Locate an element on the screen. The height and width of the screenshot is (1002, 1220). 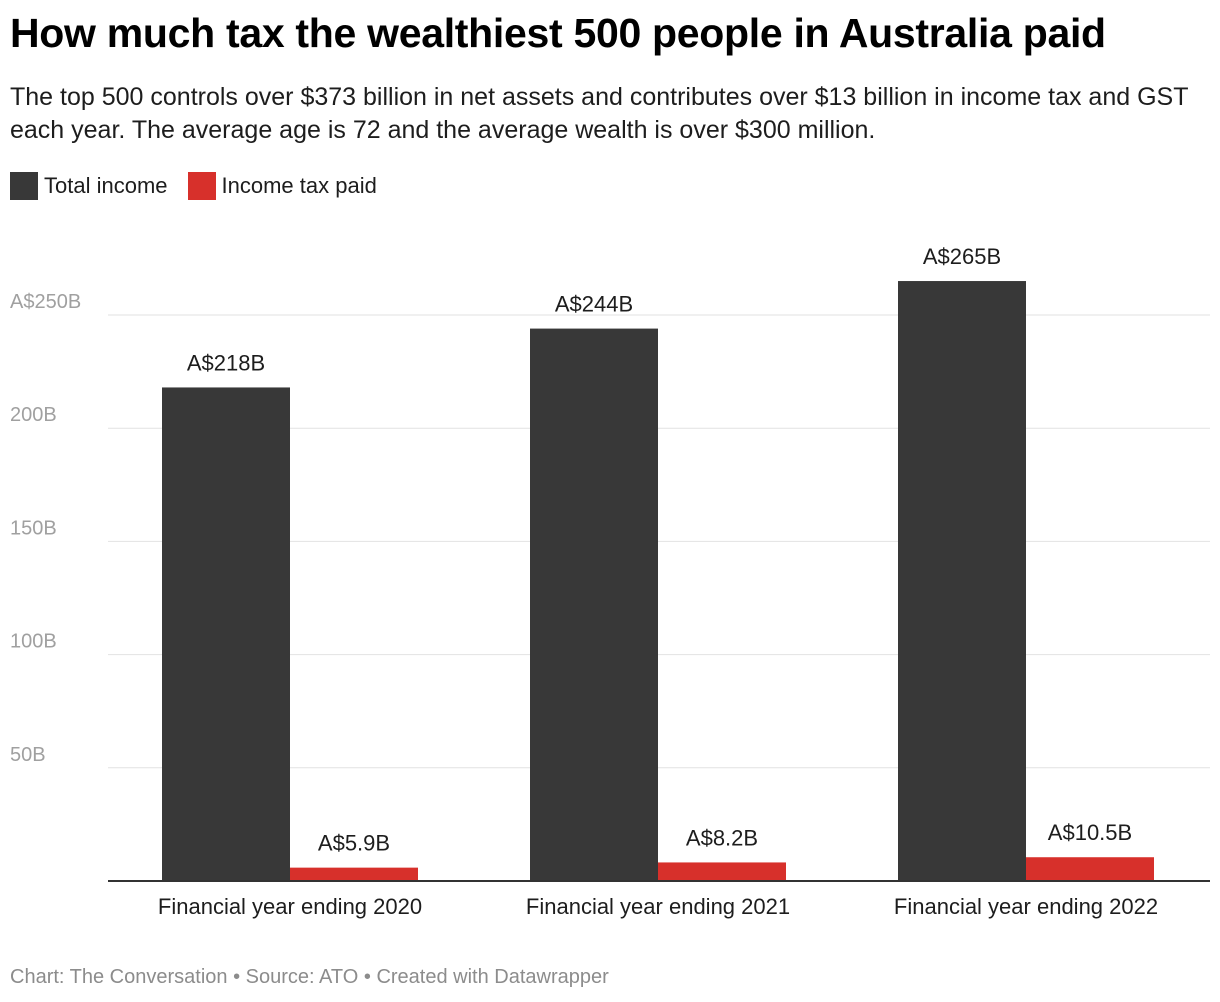
data-label: A$10.5B is located at coordinates (1090, 832).